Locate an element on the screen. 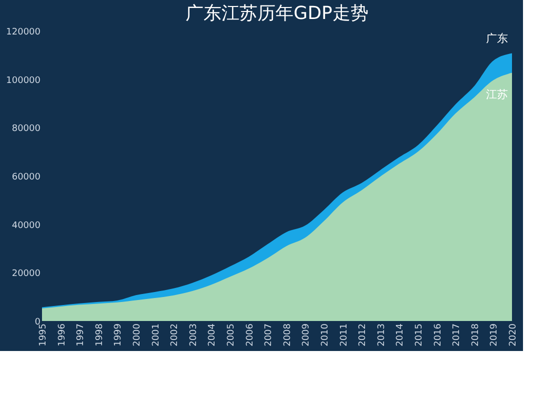  series-label: 广东 is located at coordinates (497, 39).